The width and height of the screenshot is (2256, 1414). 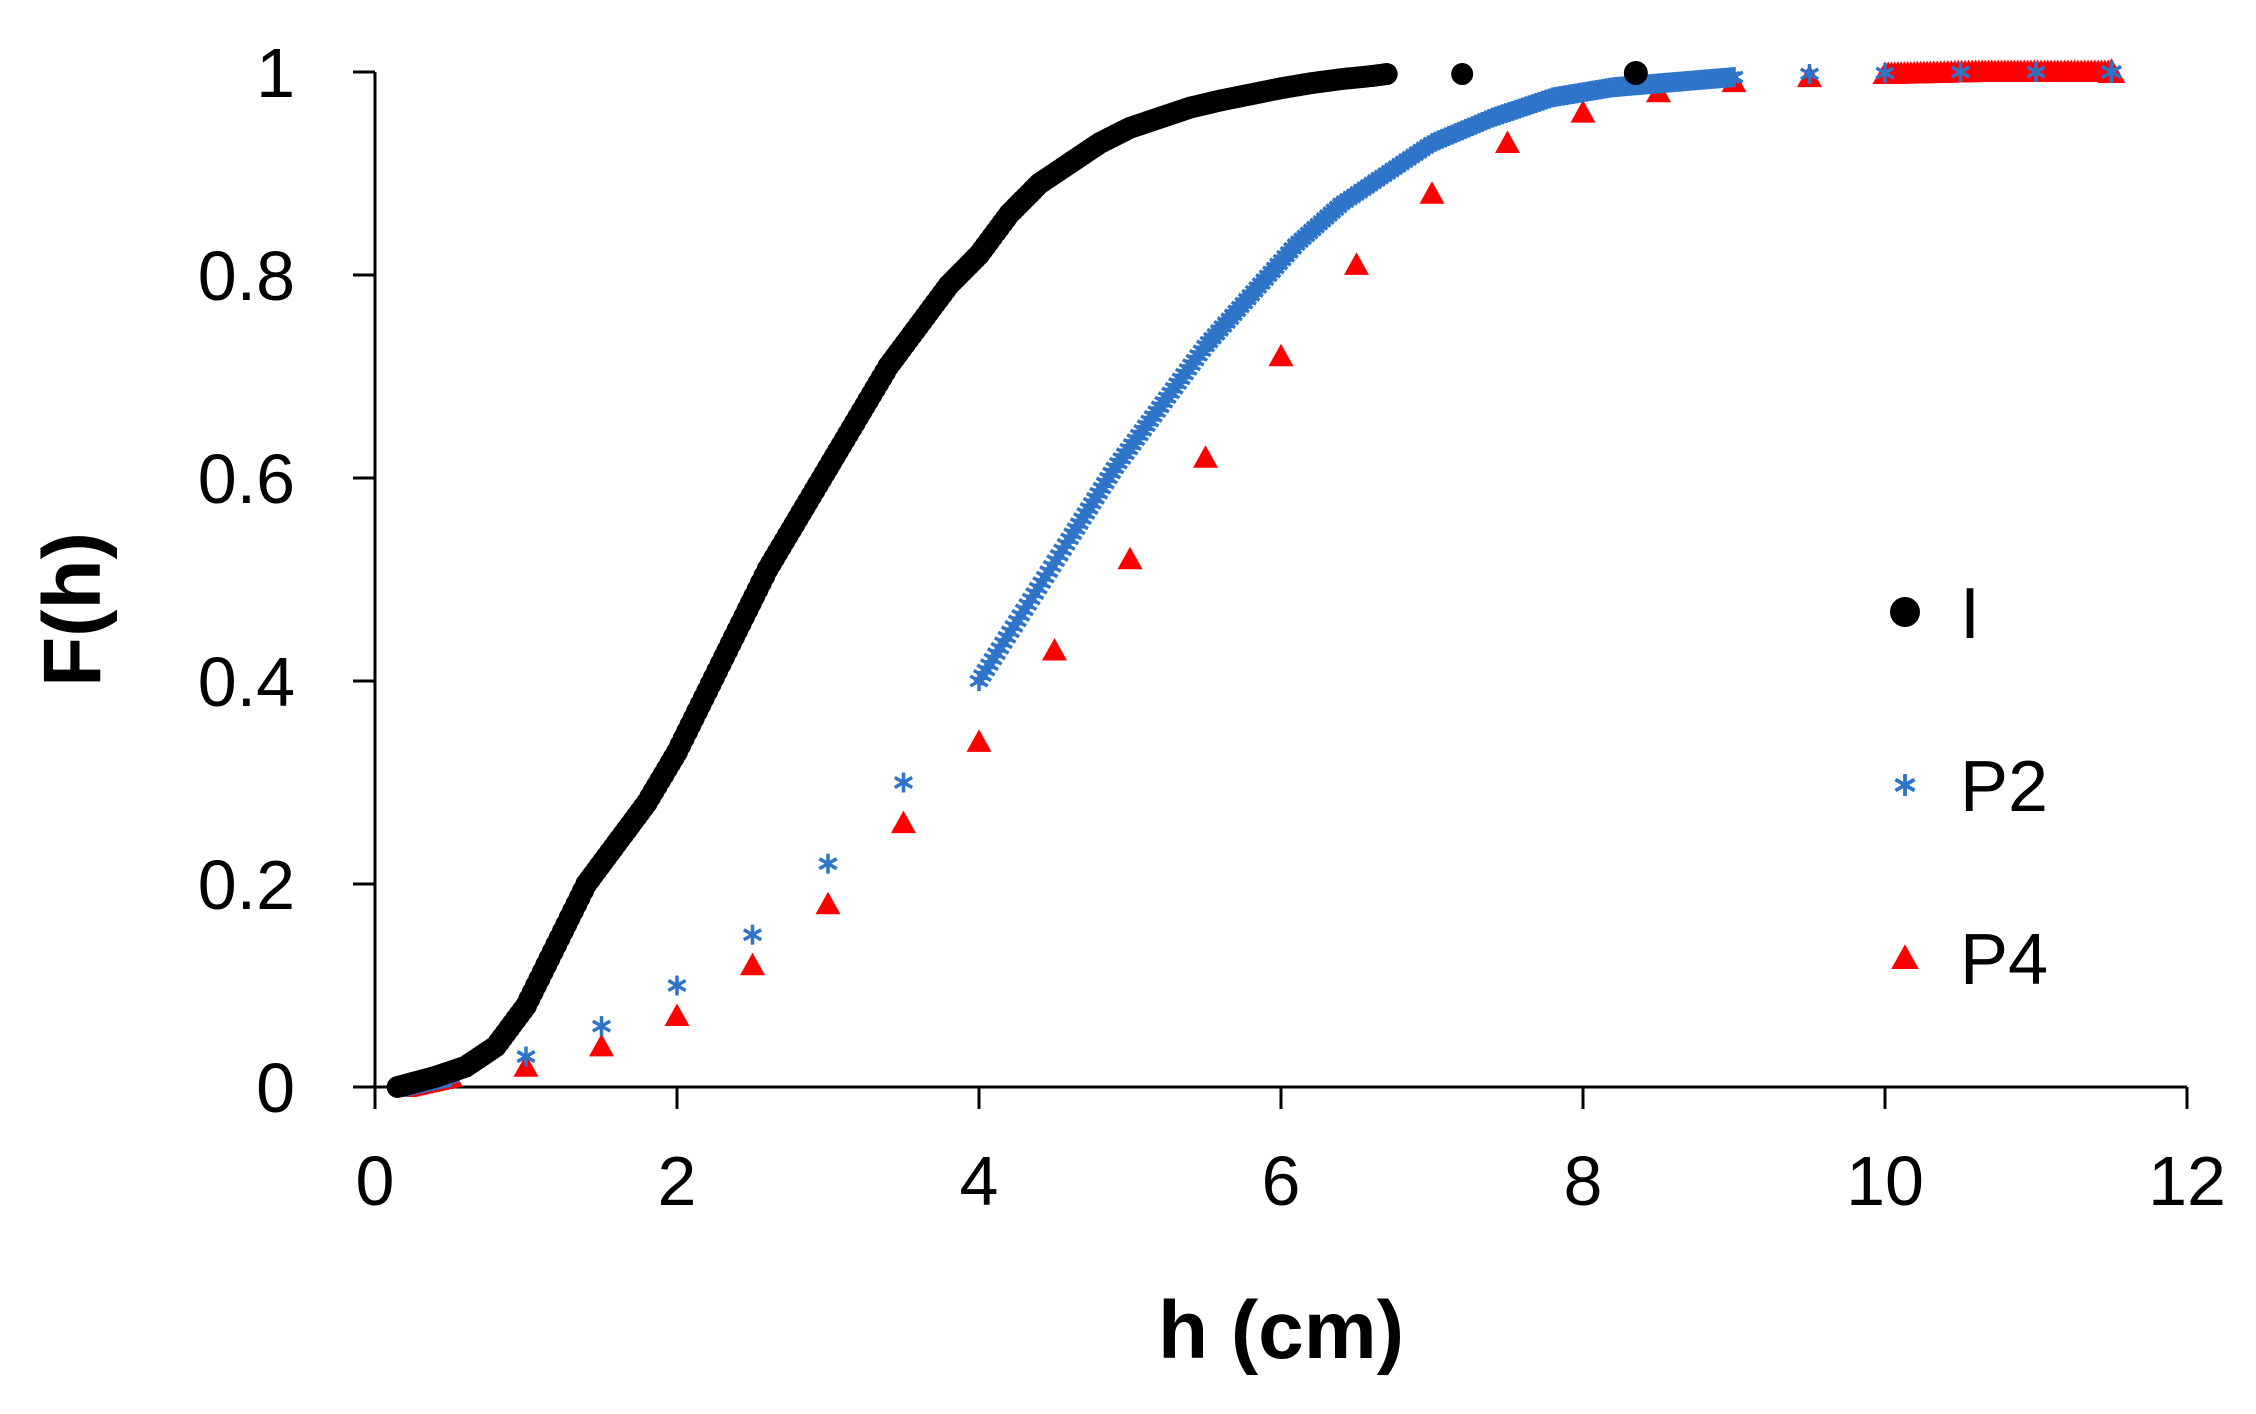 I want to click on legend-item-p4: P4, so click(x=1969, y=960).